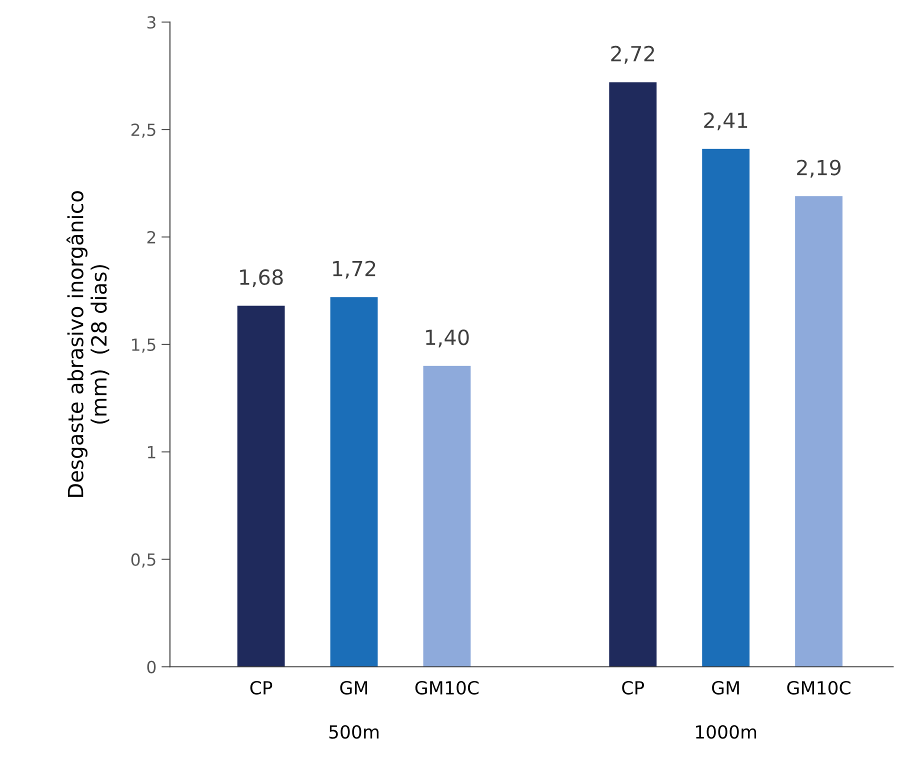 Image resolution: width=904 pixels, height=762 pixels. I want to click on y-tick-label: 3, so click(151, 22).